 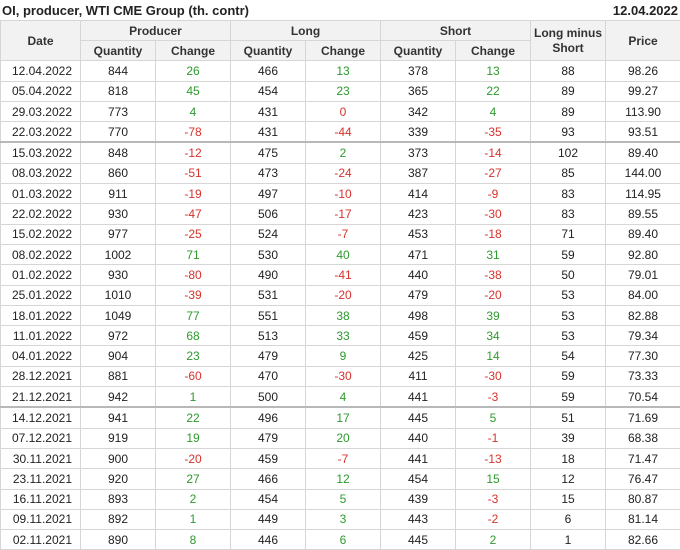 What do you see at coordinates (568, 356) in the screenshot?
I see `value-cell: 54` at bounding box center [568, 356].